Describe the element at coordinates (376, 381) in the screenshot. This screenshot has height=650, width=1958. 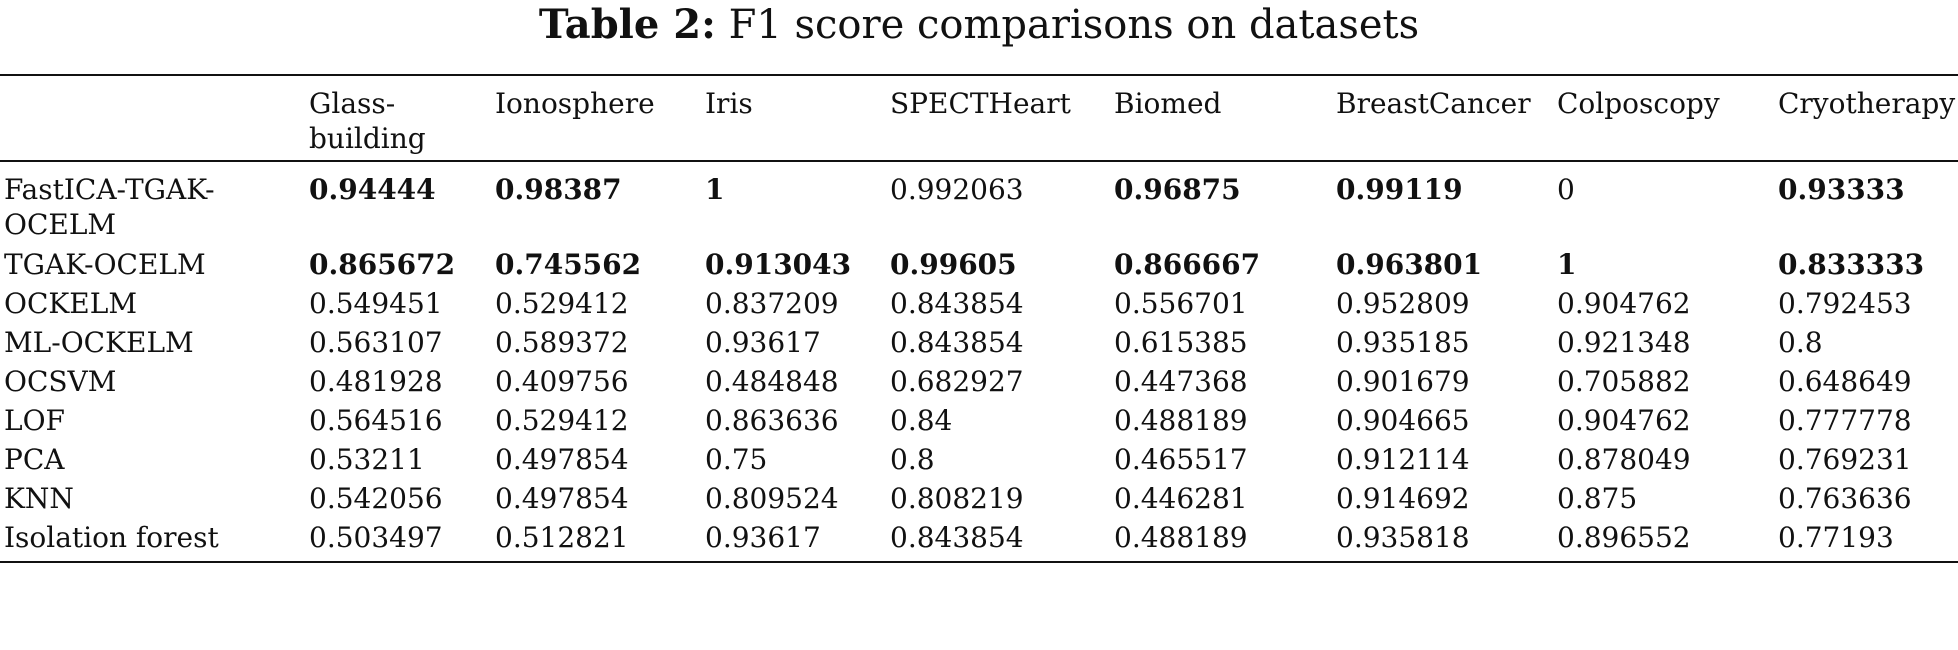
I see `score-cell: 0.481928` at that location.